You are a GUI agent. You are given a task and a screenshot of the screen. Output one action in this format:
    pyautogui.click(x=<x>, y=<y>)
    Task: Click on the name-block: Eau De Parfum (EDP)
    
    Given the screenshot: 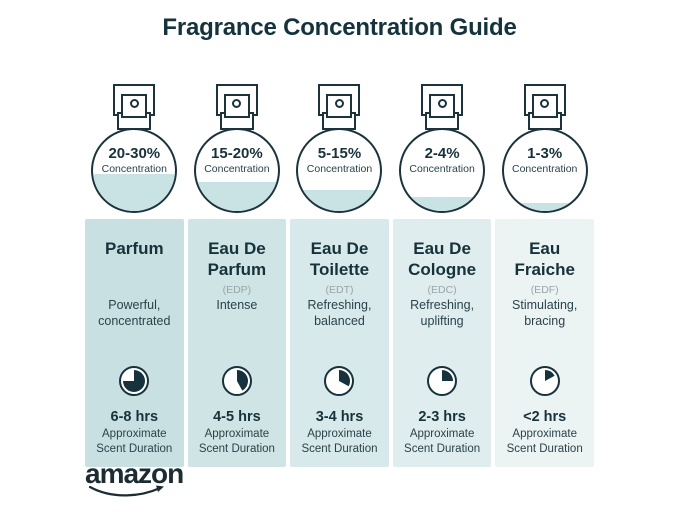 What is the action you would take?
    pyautogui.click(x=237, y=267)
    